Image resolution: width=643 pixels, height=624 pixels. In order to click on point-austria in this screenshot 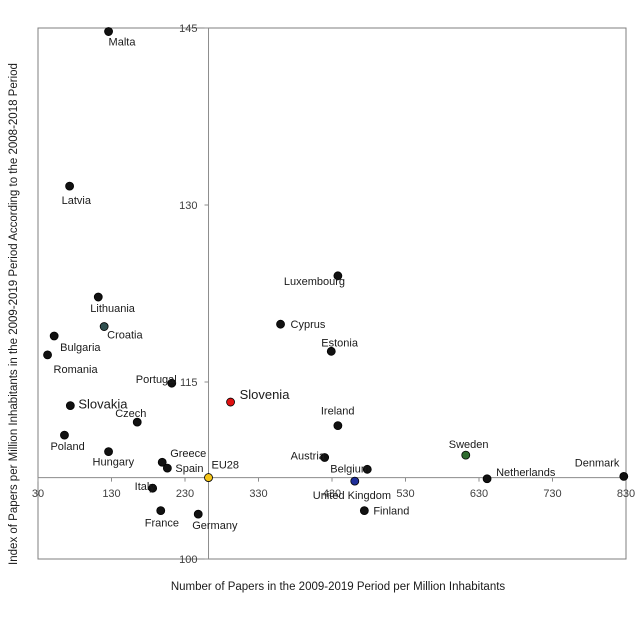, I will do `click(325, 457)`.